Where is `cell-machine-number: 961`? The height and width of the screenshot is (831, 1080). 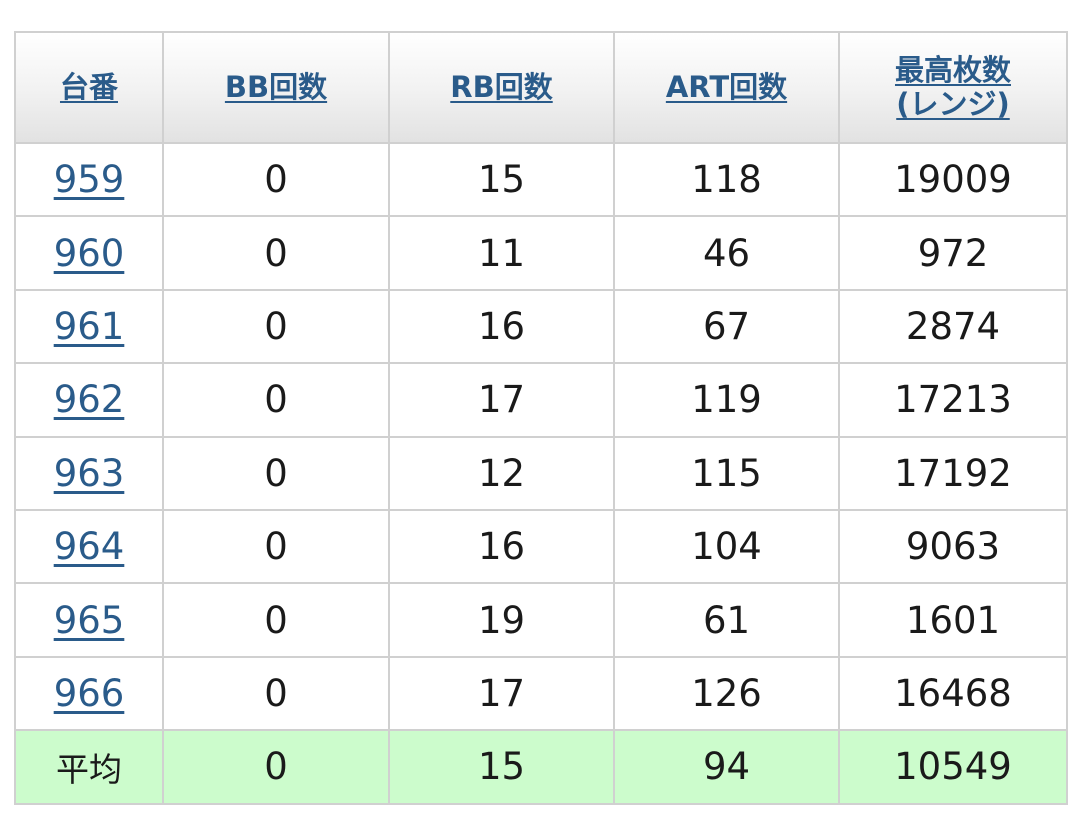
cell-machine-number: 961 is located at coordinates (89, 326).